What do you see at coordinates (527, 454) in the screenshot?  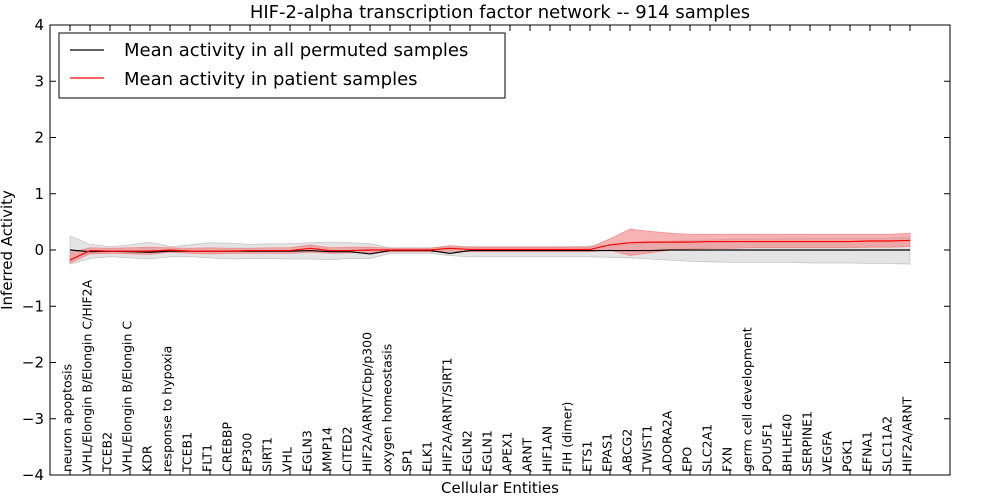 I see `x-tick-label: ARNT` at bounding box center [527, 454].